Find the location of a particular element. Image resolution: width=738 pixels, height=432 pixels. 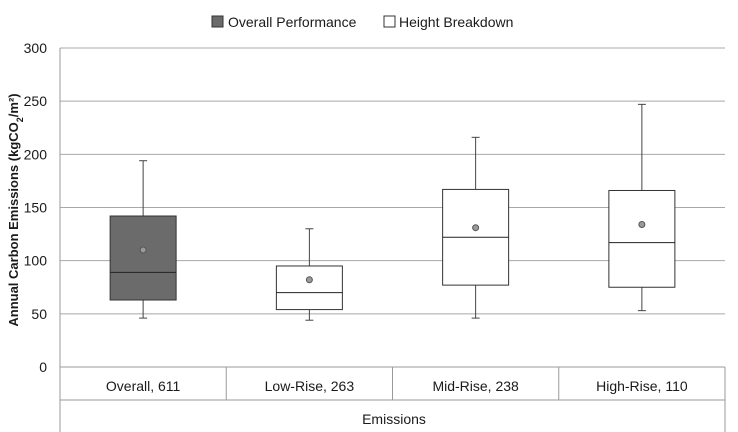

y-tick-labels: 0 50 100 150 200 250 300 is located at coordinates (36, 207).